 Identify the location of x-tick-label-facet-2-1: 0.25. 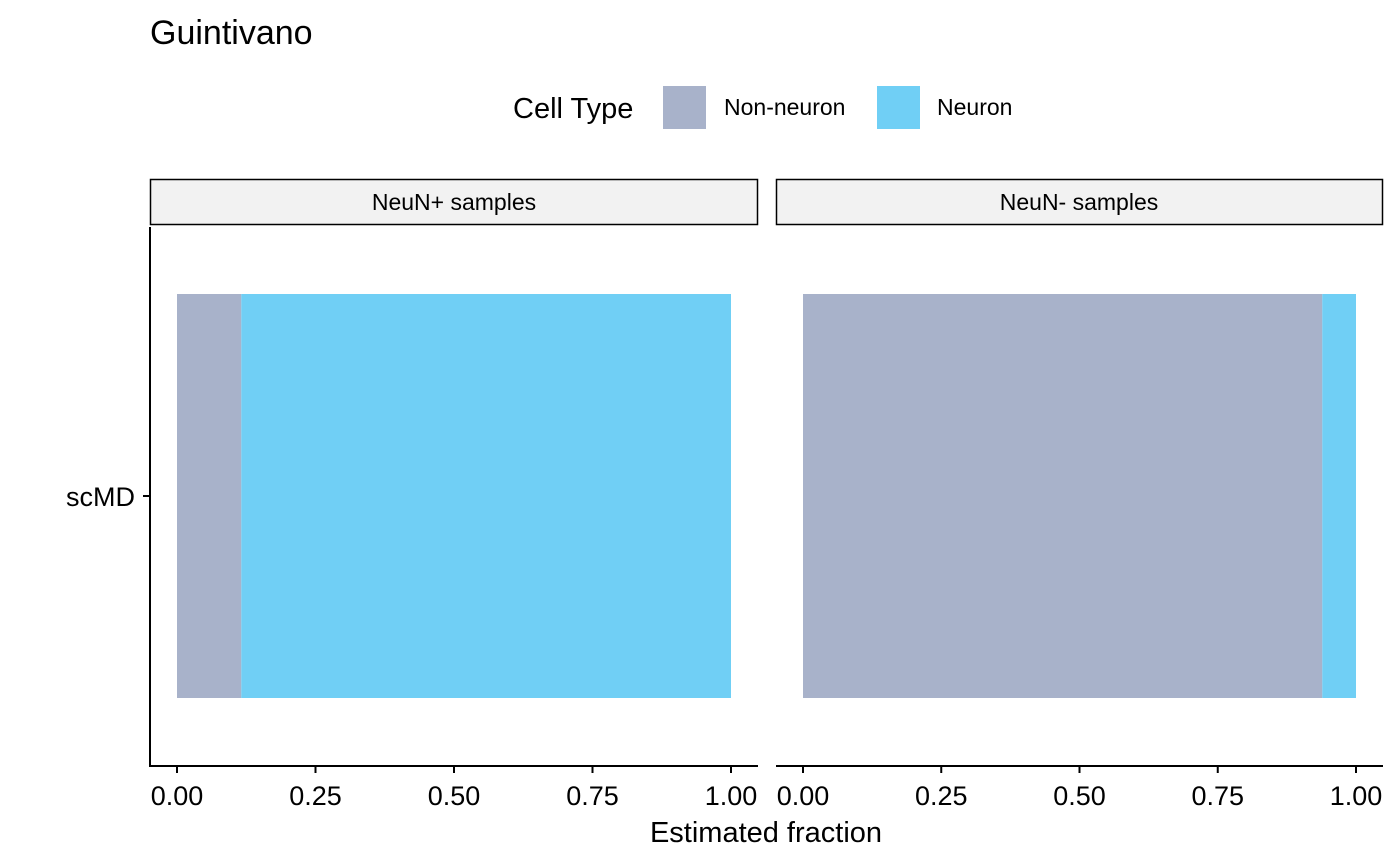
(941, 796).